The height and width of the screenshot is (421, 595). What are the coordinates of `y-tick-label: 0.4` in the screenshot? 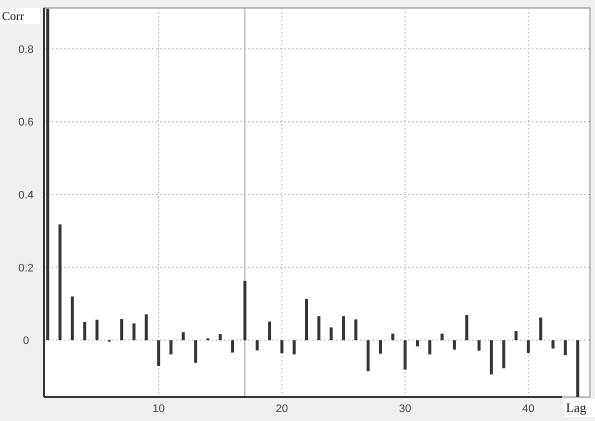 It's located at (26, 195).